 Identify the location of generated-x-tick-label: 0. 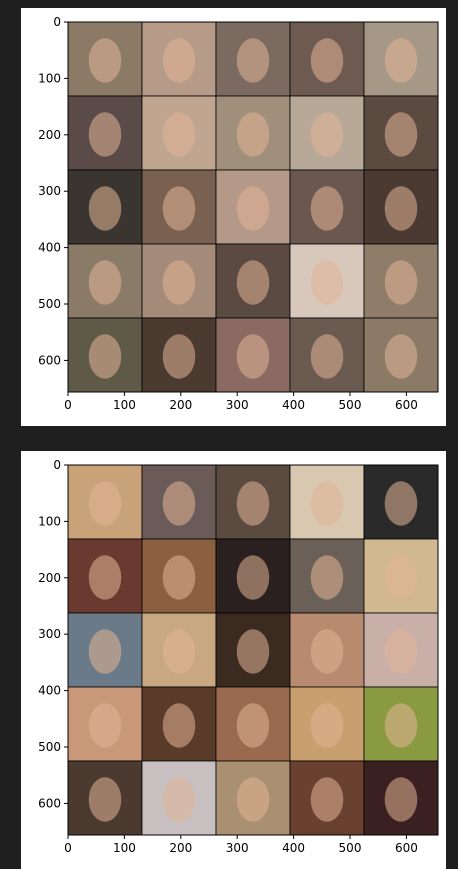
(68, 405).